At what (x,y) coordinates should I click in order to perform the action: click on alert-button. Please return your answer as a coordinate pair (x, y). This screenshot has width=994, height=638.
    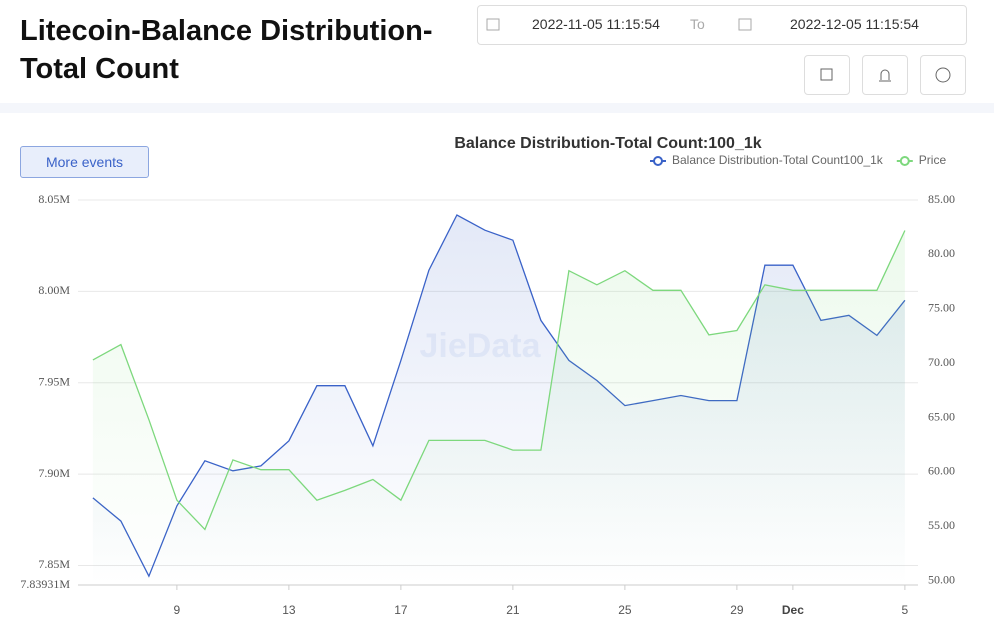
    Looking at the image, I should click on (885, 75).